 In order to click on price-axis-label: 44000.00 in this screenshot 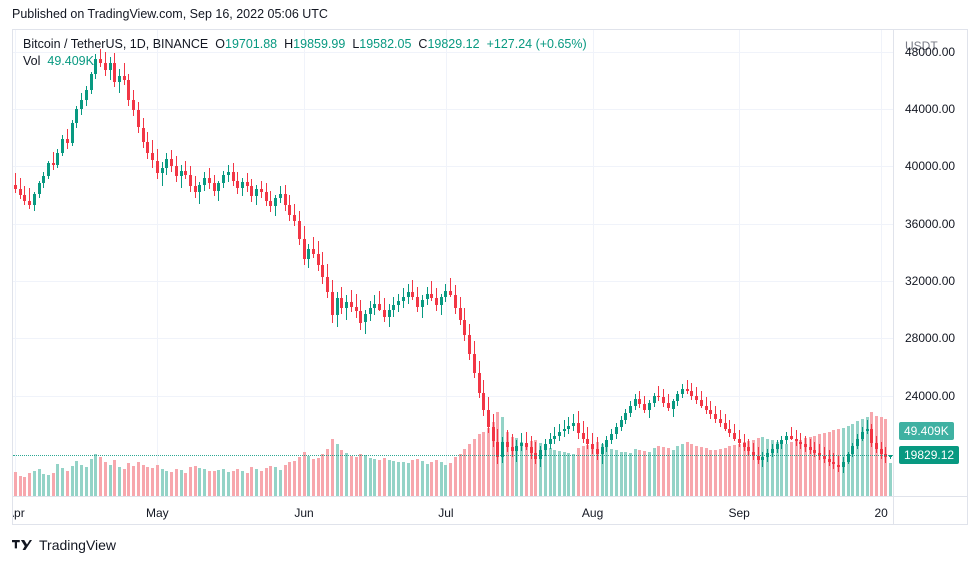, I will do `click(930, 108)`.